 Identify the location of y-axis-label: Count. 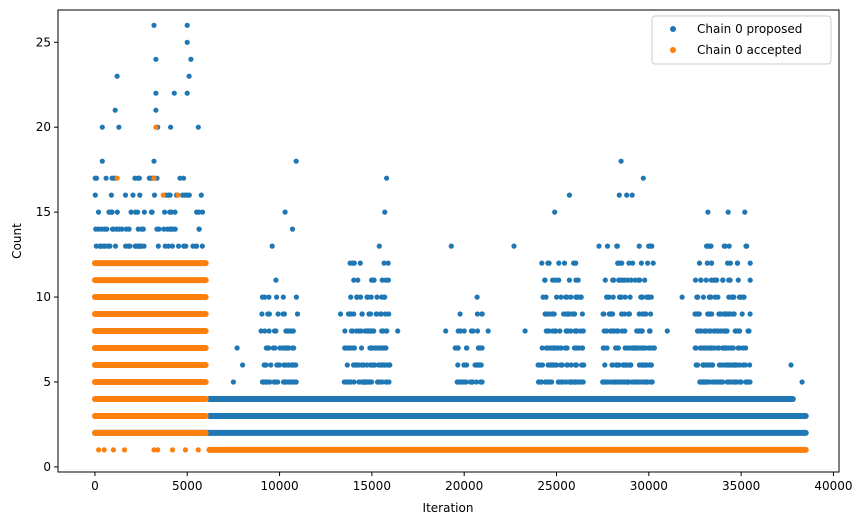
(17, 241).